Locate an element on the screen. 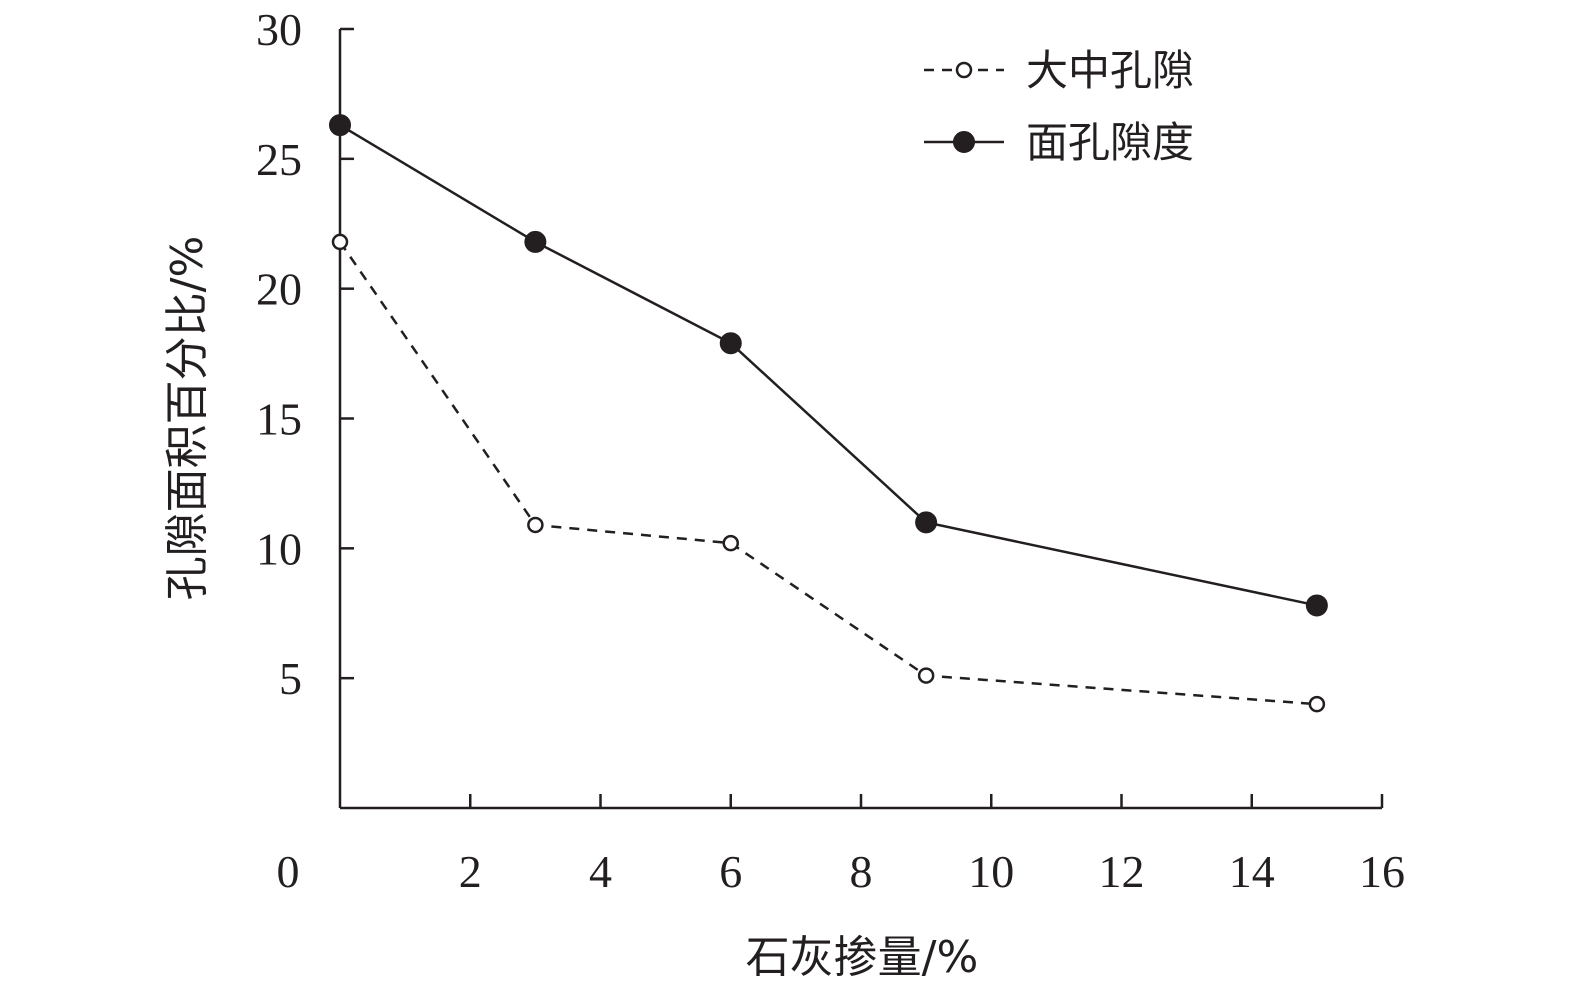 The image size is (1575, 995). x-tick-label: 4 is located at coordinates (600, 871).